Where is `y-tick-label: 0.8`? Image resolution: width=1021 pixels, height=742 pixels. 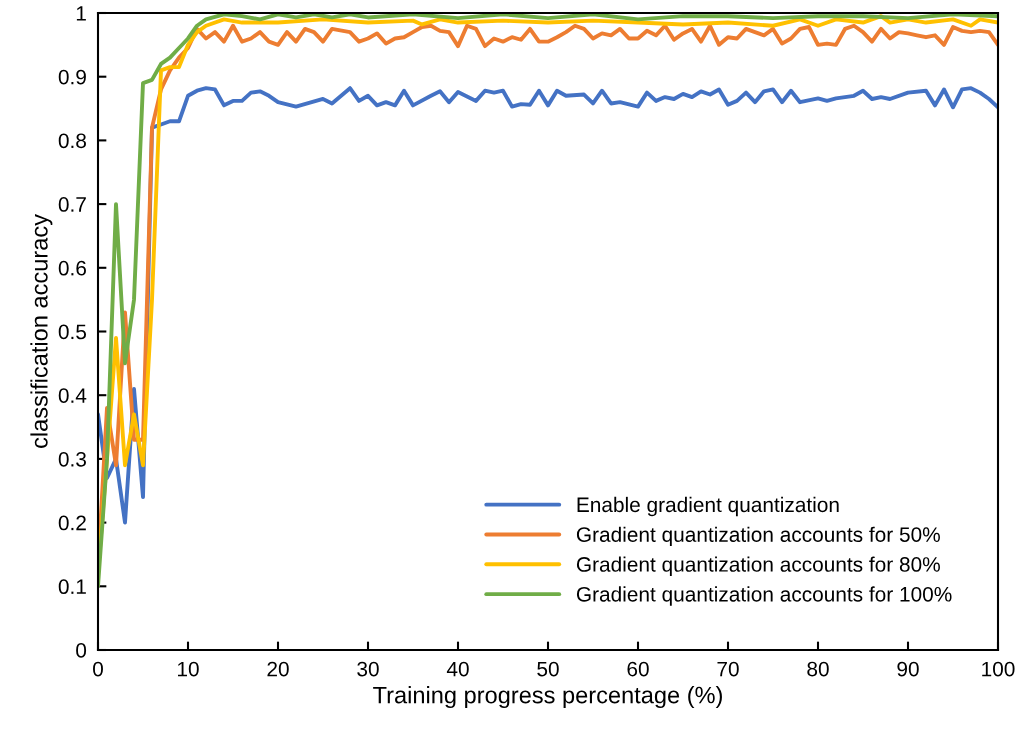 y-tick-label: 0.8 is located at coordinates (72, 141).